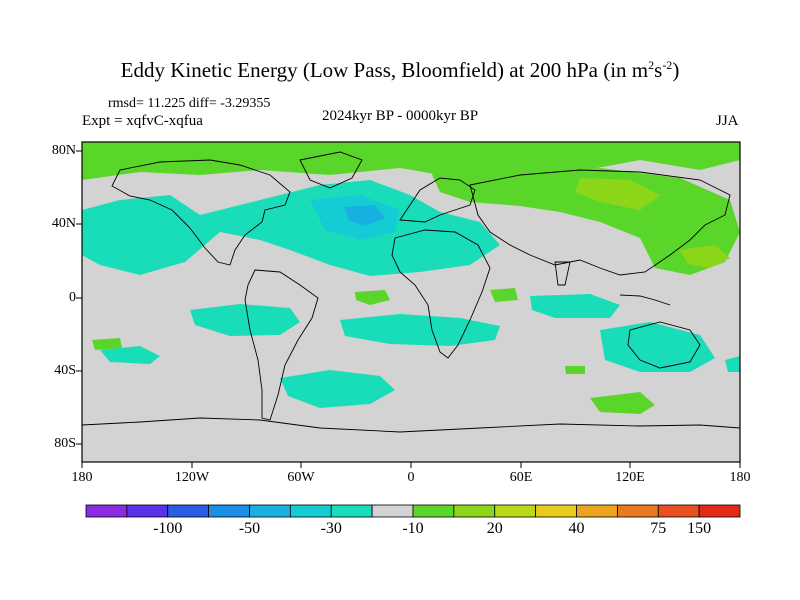  What do you see at coordinates (413, 528) in the screenshot?
I see `colorbar-label-3: -10` at bounding box center [413, 528].